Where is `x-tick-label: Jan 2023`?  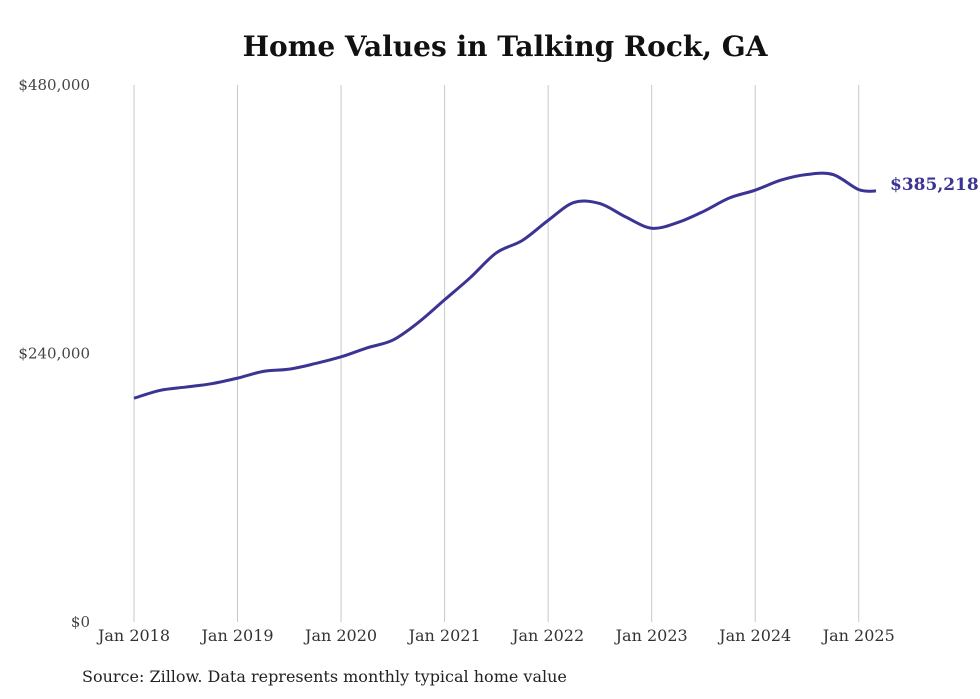
x-tick-label: Jan 2023 is located at coordinates (651, 635).